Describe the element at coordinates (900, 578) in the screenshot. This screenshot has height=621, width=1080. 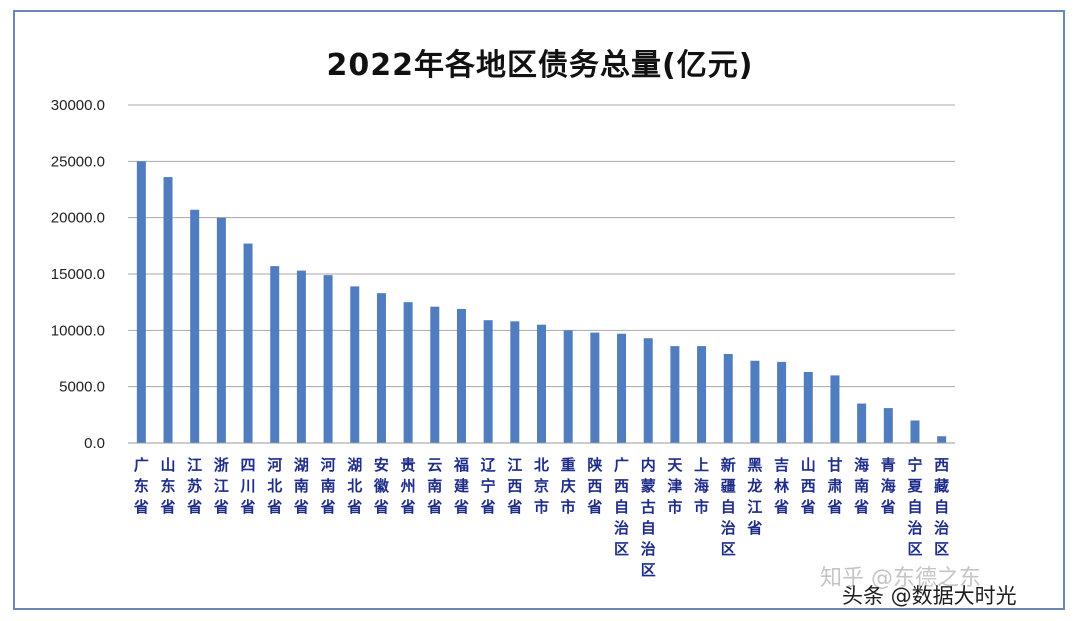
I see `zhihu-watermark: 知乎 @东德之东` at that location.